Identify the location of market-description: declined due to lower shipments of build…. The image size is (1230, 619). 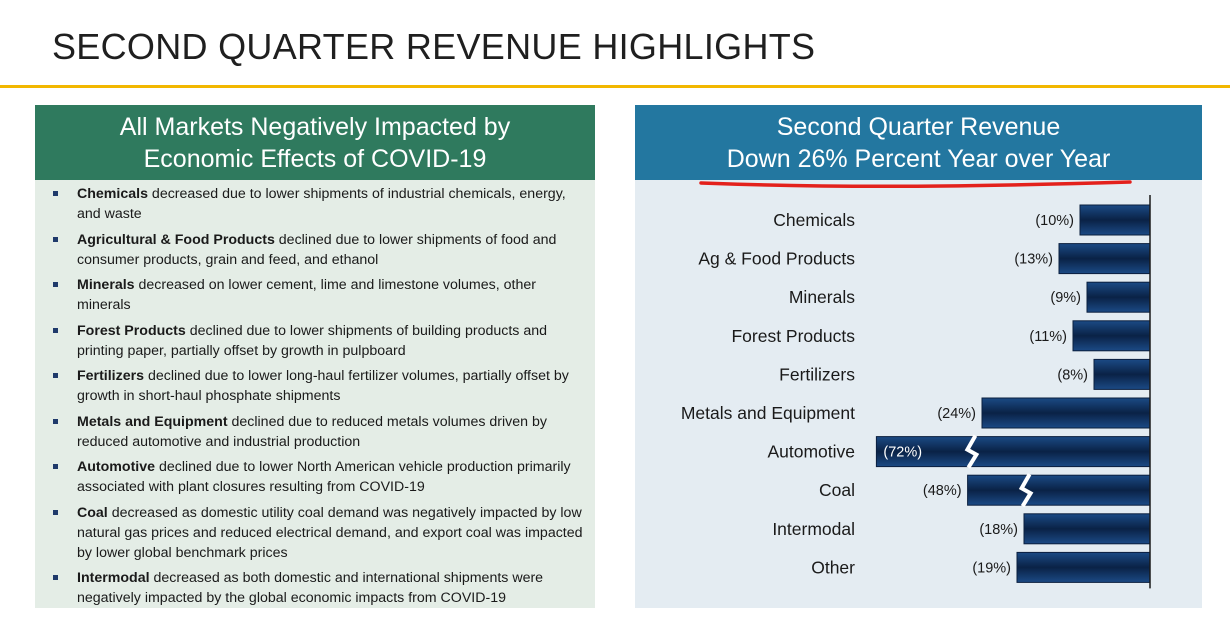
(312, 340).